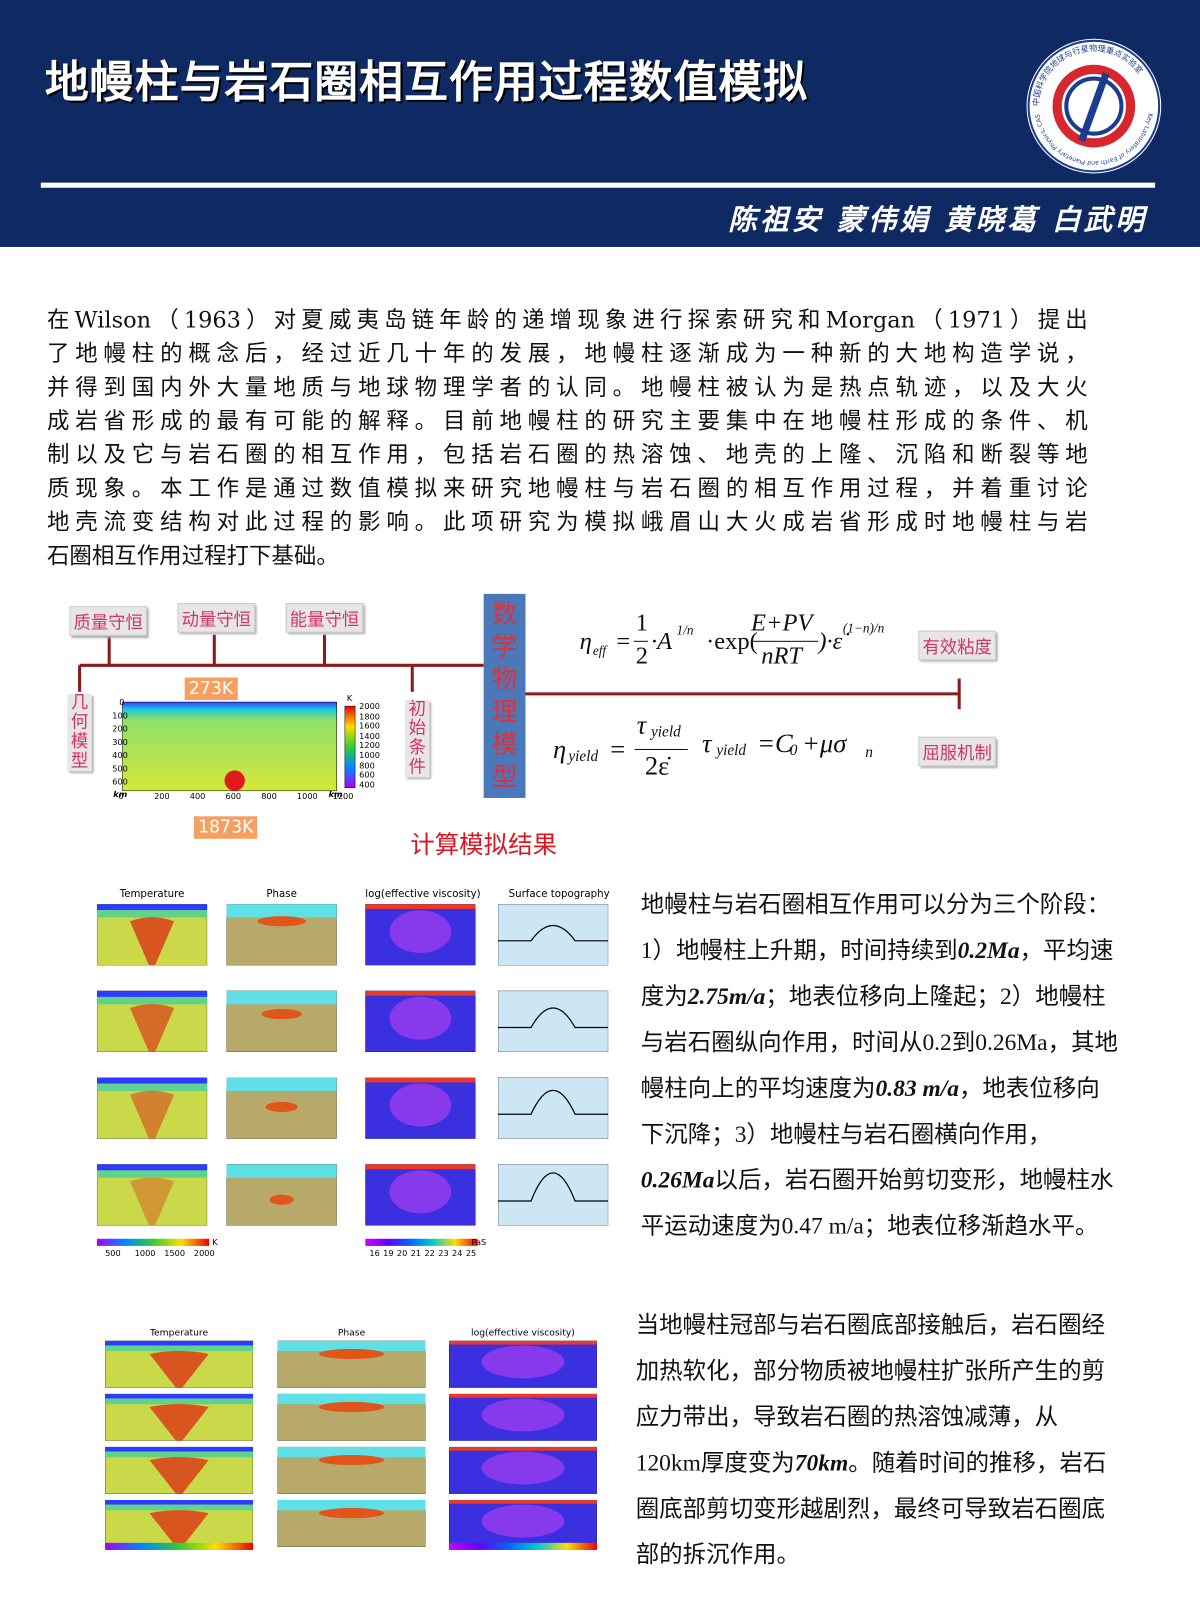 Image resolution: width=1200 pixels, height=1600 pixels. What do you see at coordinates (367, 775) in the screenshot?
I see `colorbar-tick: 600` at bounding box center [367, 775].